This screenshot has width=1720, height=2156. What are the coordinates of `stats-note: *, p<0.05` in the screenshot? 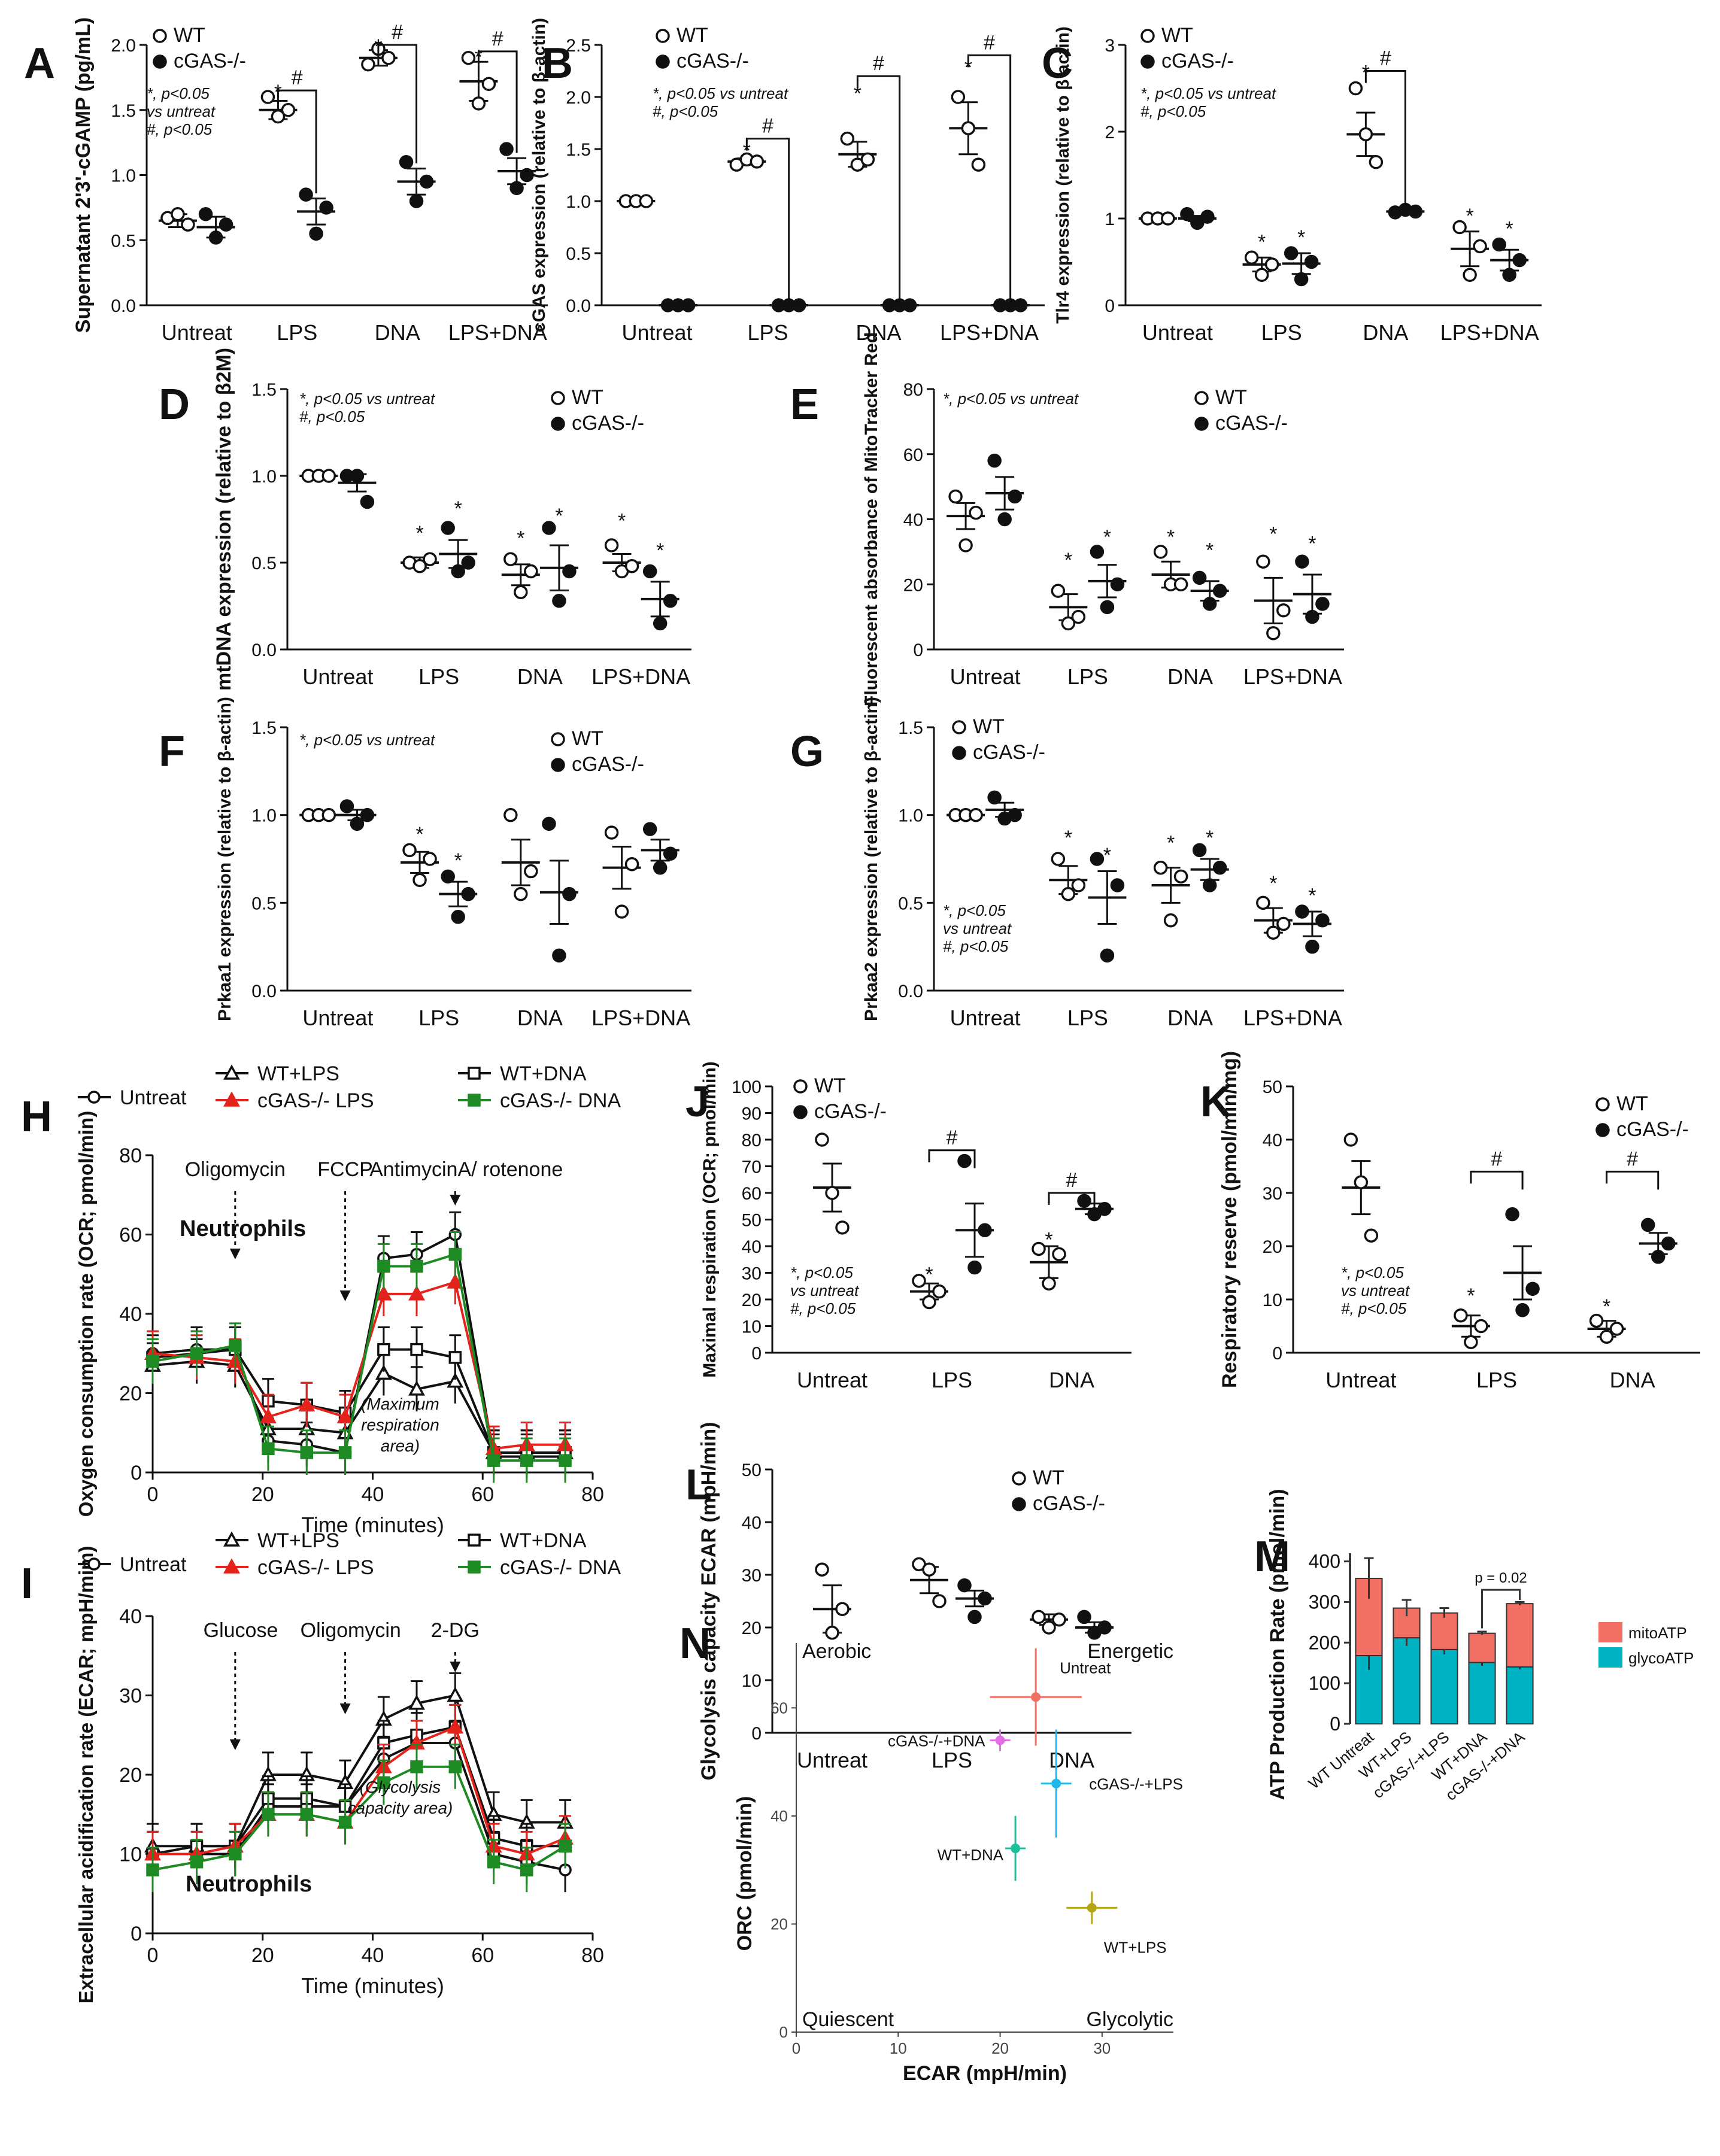 It's located at (1372, 1273).